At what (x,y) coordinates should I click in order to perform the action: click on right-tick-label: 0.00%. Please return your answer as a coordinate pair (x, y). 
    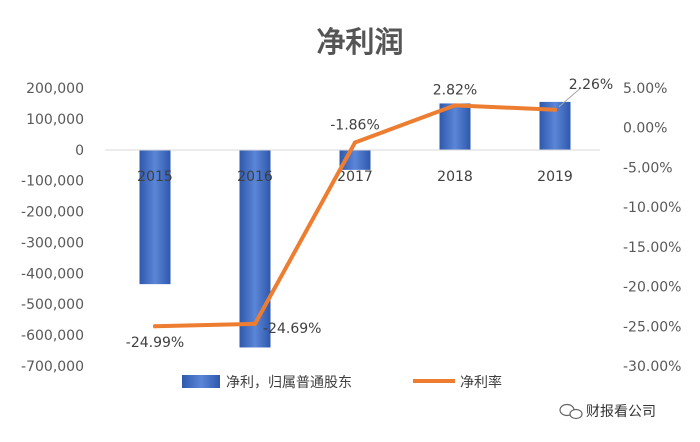
    Looking at the image, I should click on (645, 129).